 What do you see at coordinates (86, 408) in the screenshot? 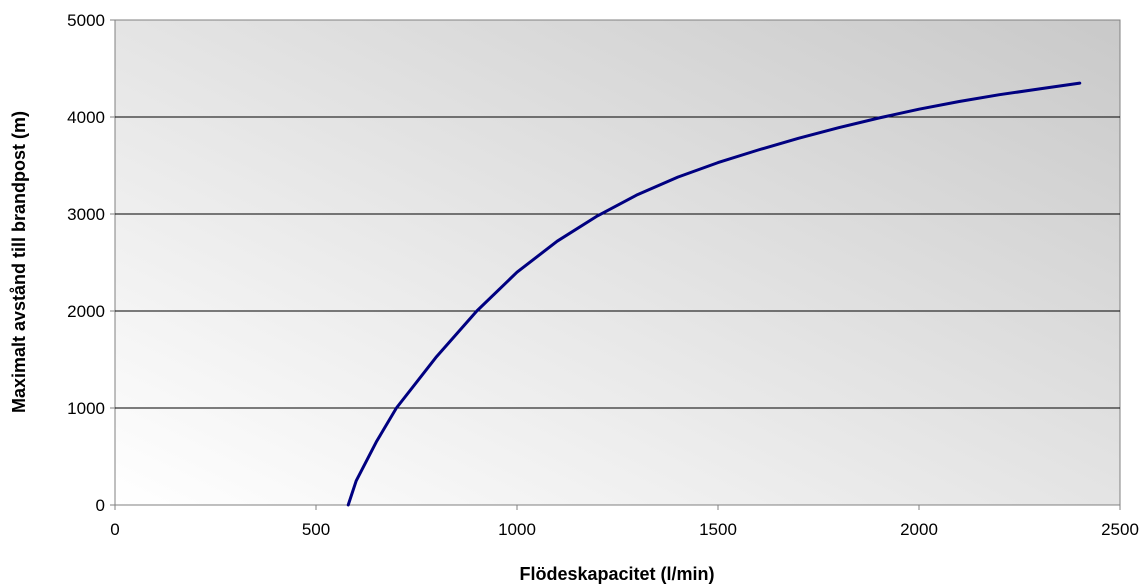
I see `y-tick-label: 1000` at bounding box center [86, 408].